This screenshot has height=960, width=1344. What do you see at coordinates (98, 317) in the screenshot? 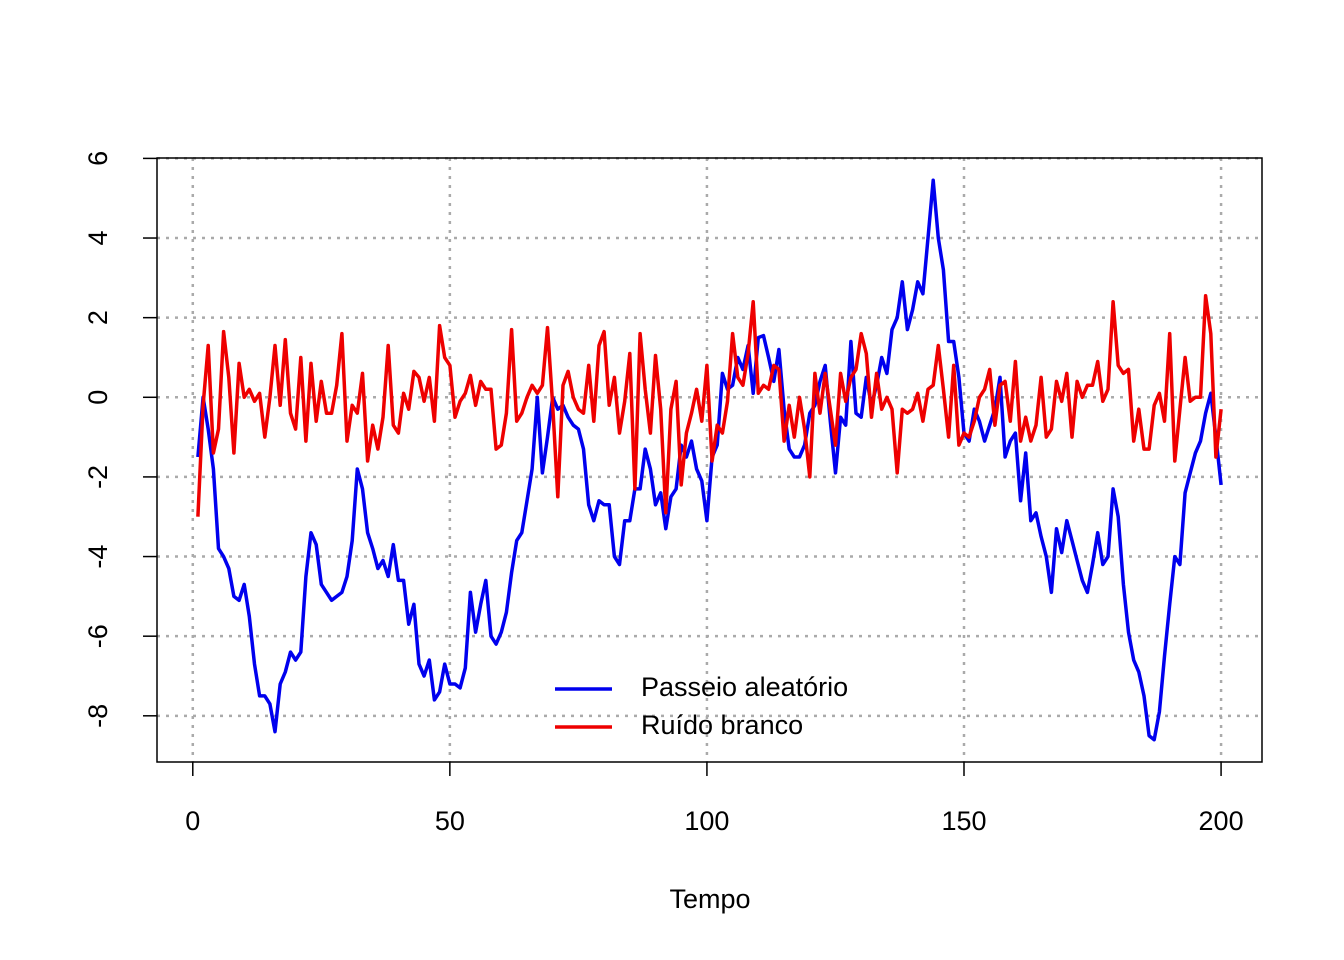
I see `y-tick-label: 2` at bounding box center [98, 317].